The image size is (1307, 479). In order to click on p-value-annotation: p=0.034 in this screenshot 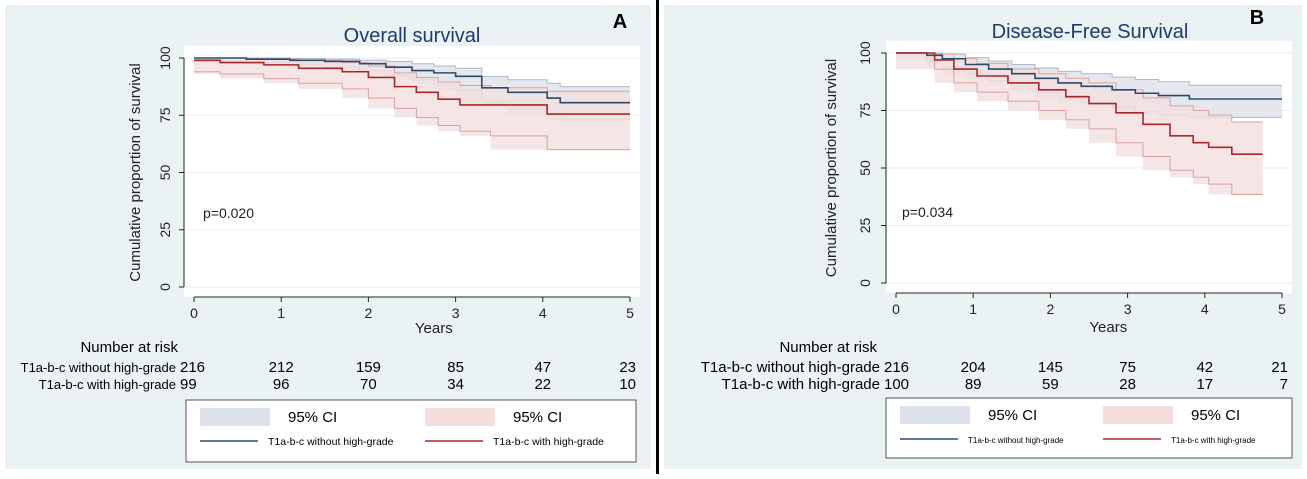, I will do `click(927, 212)`.